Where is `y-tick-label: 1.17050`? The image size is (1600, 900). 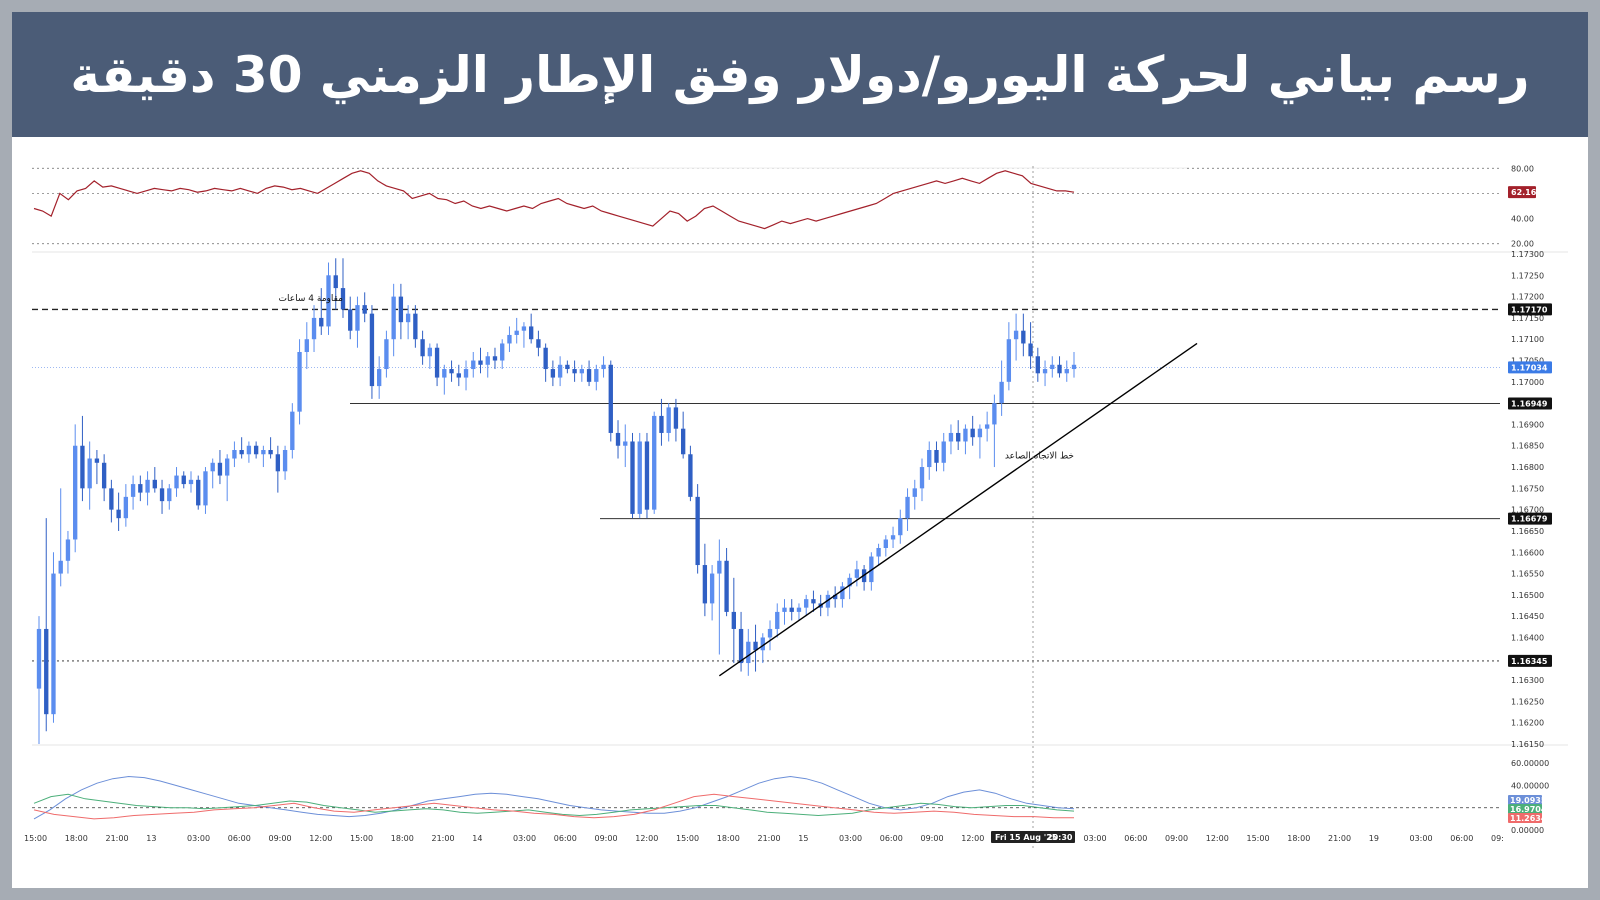 y-tick-label: 1.17050 is located at coordinates (1527, 361).